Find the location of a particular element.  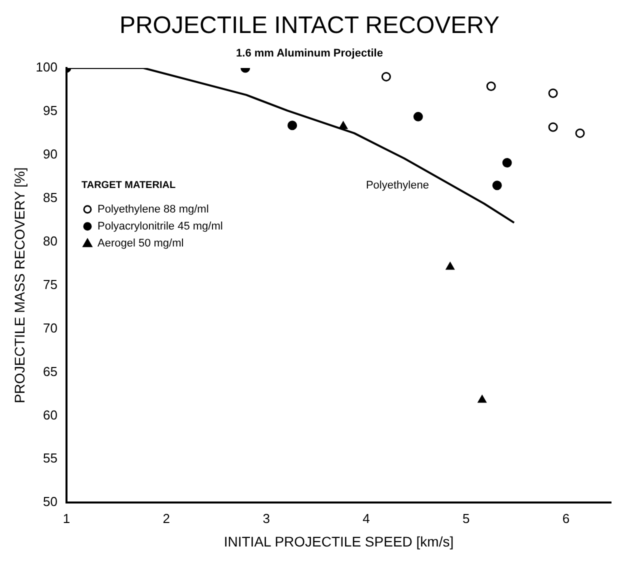

legend-title: TARGET MATERIAL is located at coordinates (128, 186).